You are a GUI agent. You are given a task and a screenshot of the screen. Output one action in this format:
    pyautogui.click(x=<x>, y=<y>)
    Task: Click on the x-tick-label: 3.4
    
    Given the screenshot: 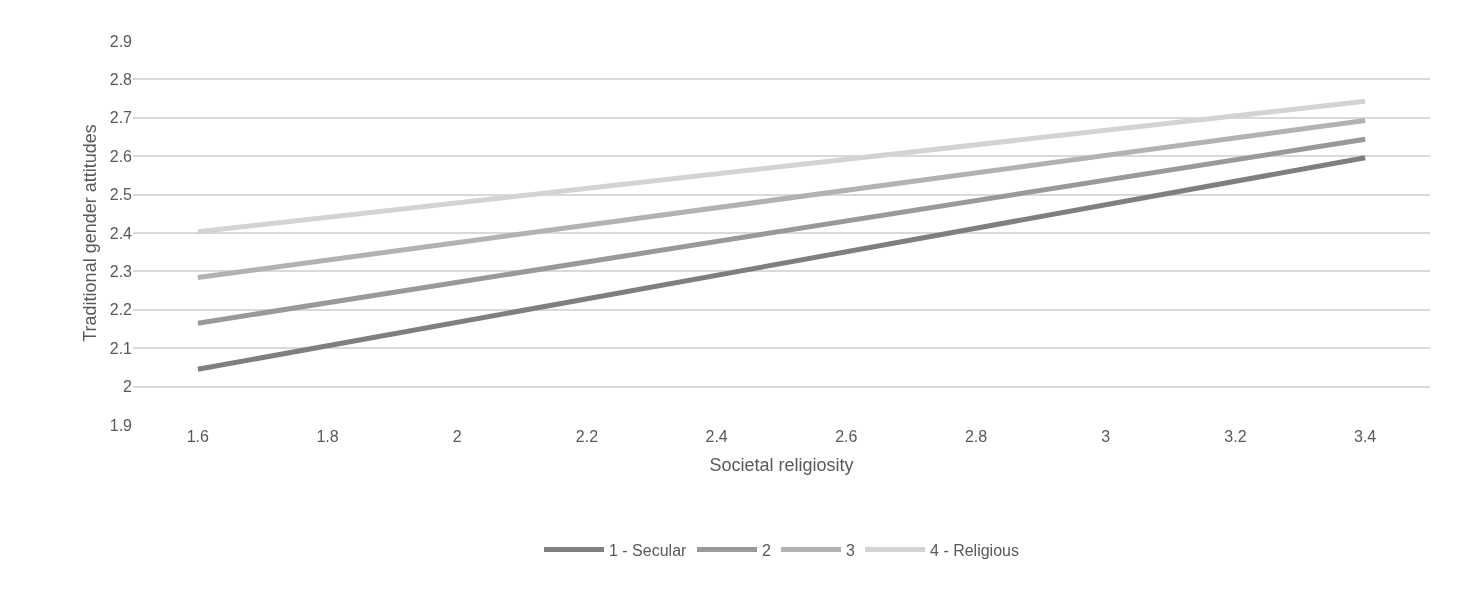 What is the action you would take?
    pyautogui.click(x=1365, y=436)
    